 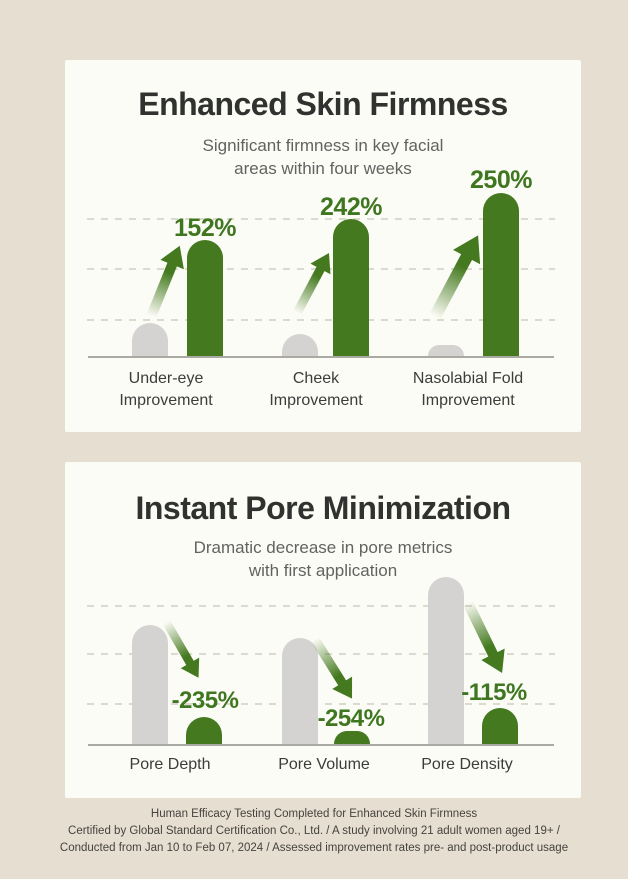 I want to click on value-label: -254%, so click(x=351, y=718).